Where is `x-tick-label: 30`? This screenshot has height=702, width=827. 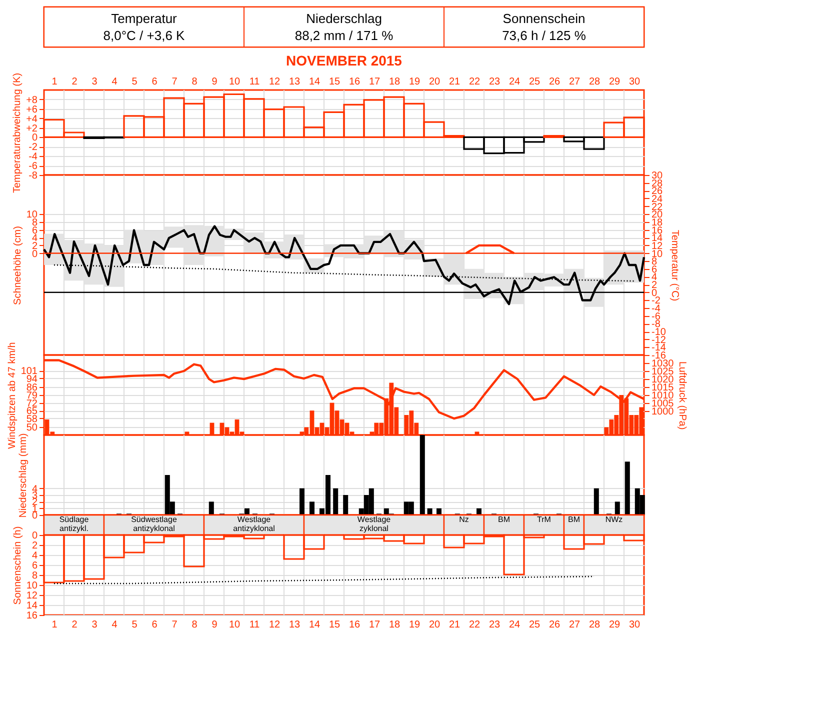
x-tick-label: 30 is located at coordinates (634, 625).